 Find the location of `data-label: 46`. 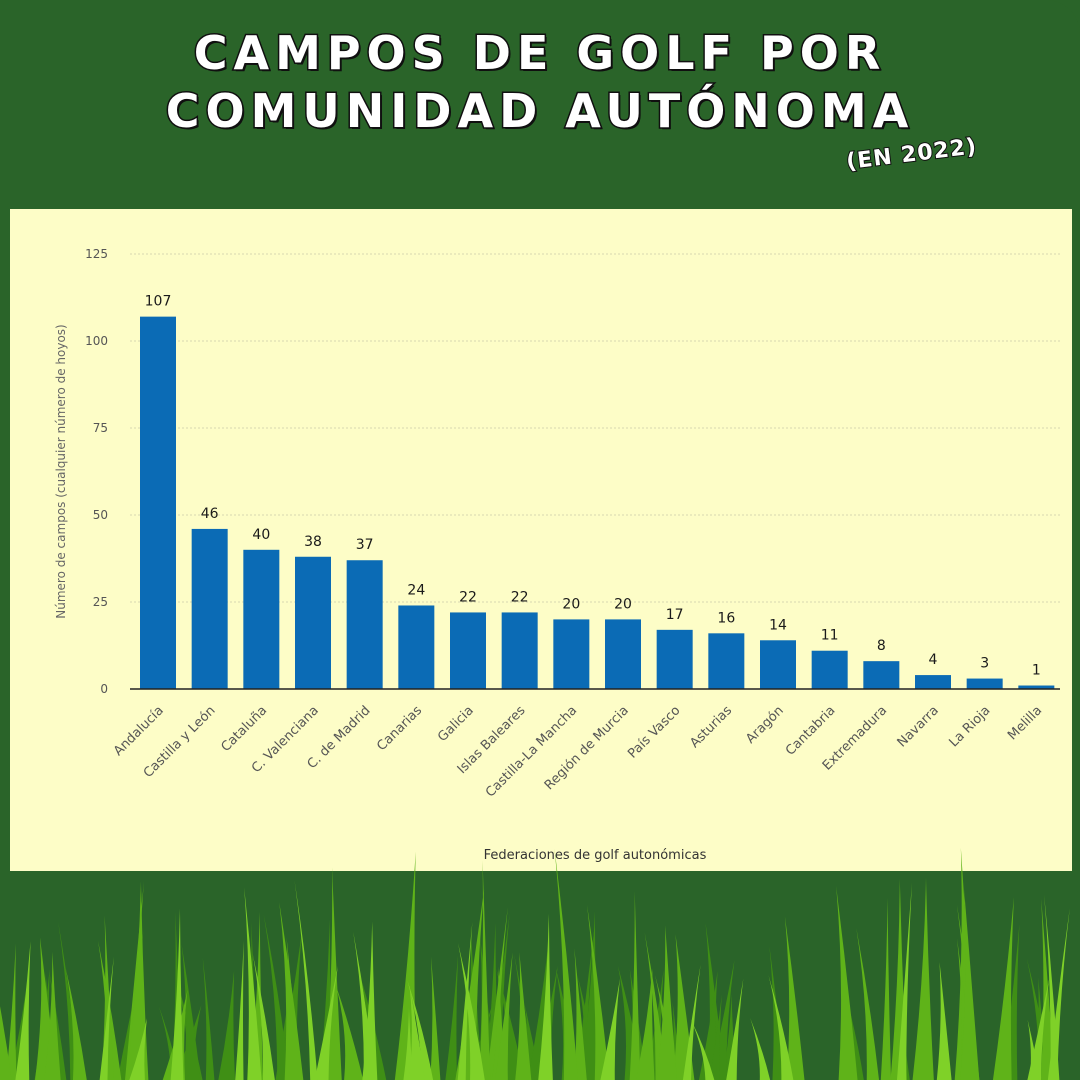

data-label: 46 is located at coordinates (210, 514).